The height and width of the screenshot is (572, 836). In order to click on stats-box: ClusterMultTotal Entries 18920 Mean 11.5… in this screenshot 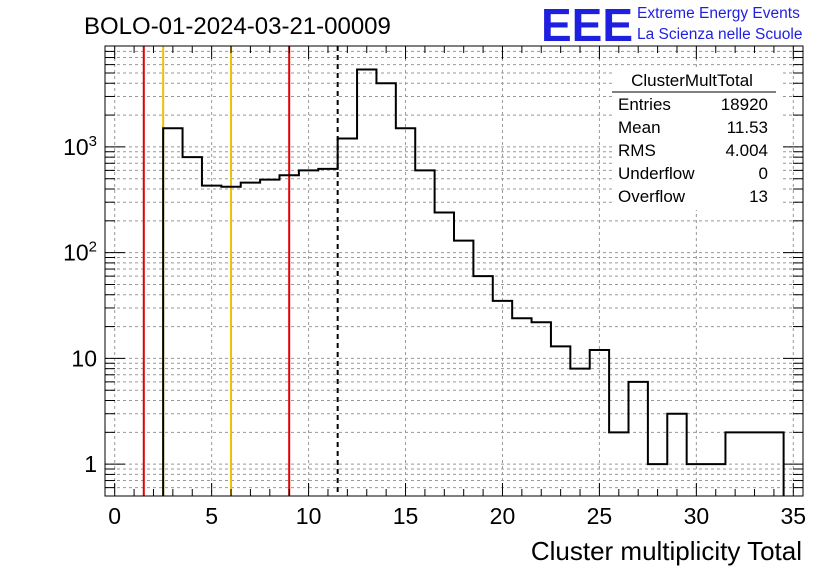, I will do `click(697, 140)`.